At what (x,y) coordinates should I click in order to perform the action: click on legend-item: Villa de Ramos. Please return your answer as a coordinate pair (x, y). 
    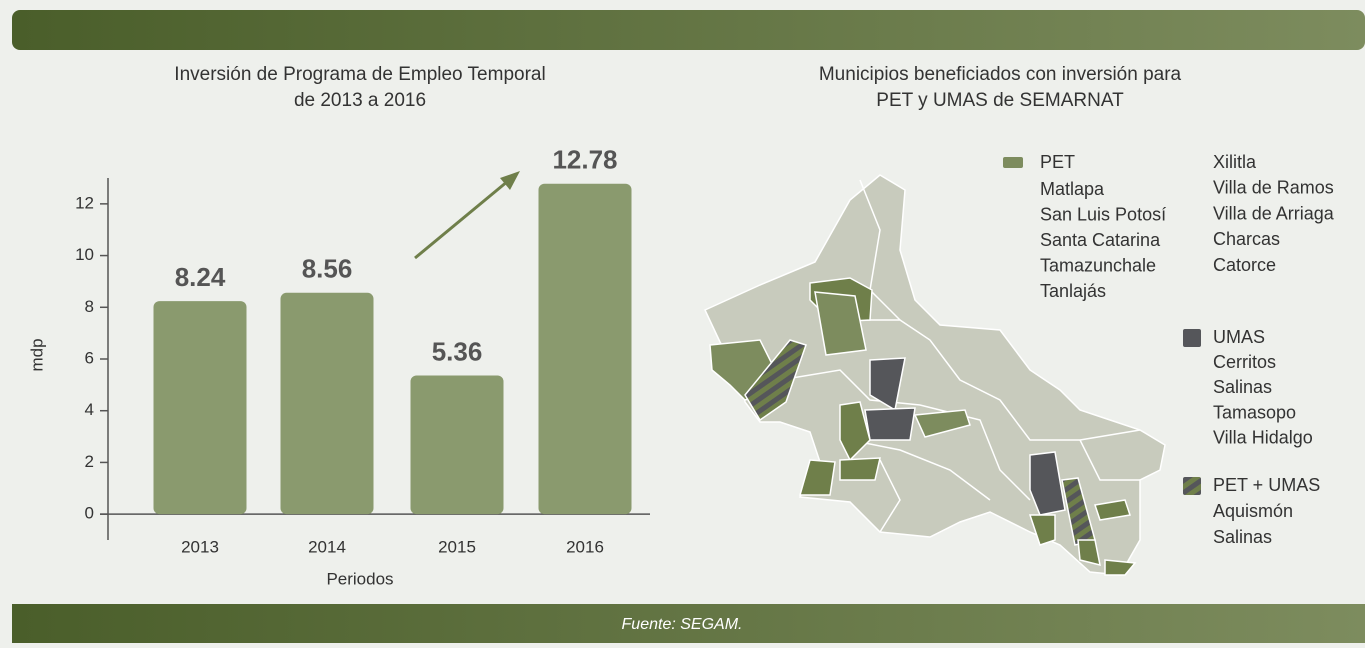
    Looking at the image, I should click on (1273, 188).